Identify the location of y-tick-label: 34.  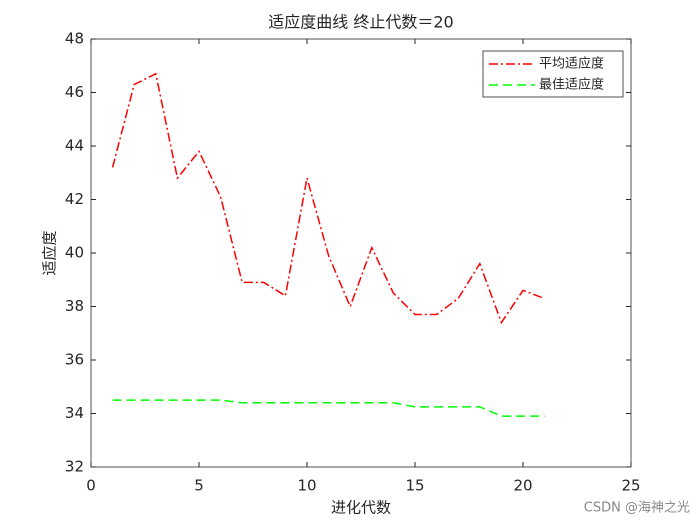
(74, 413).